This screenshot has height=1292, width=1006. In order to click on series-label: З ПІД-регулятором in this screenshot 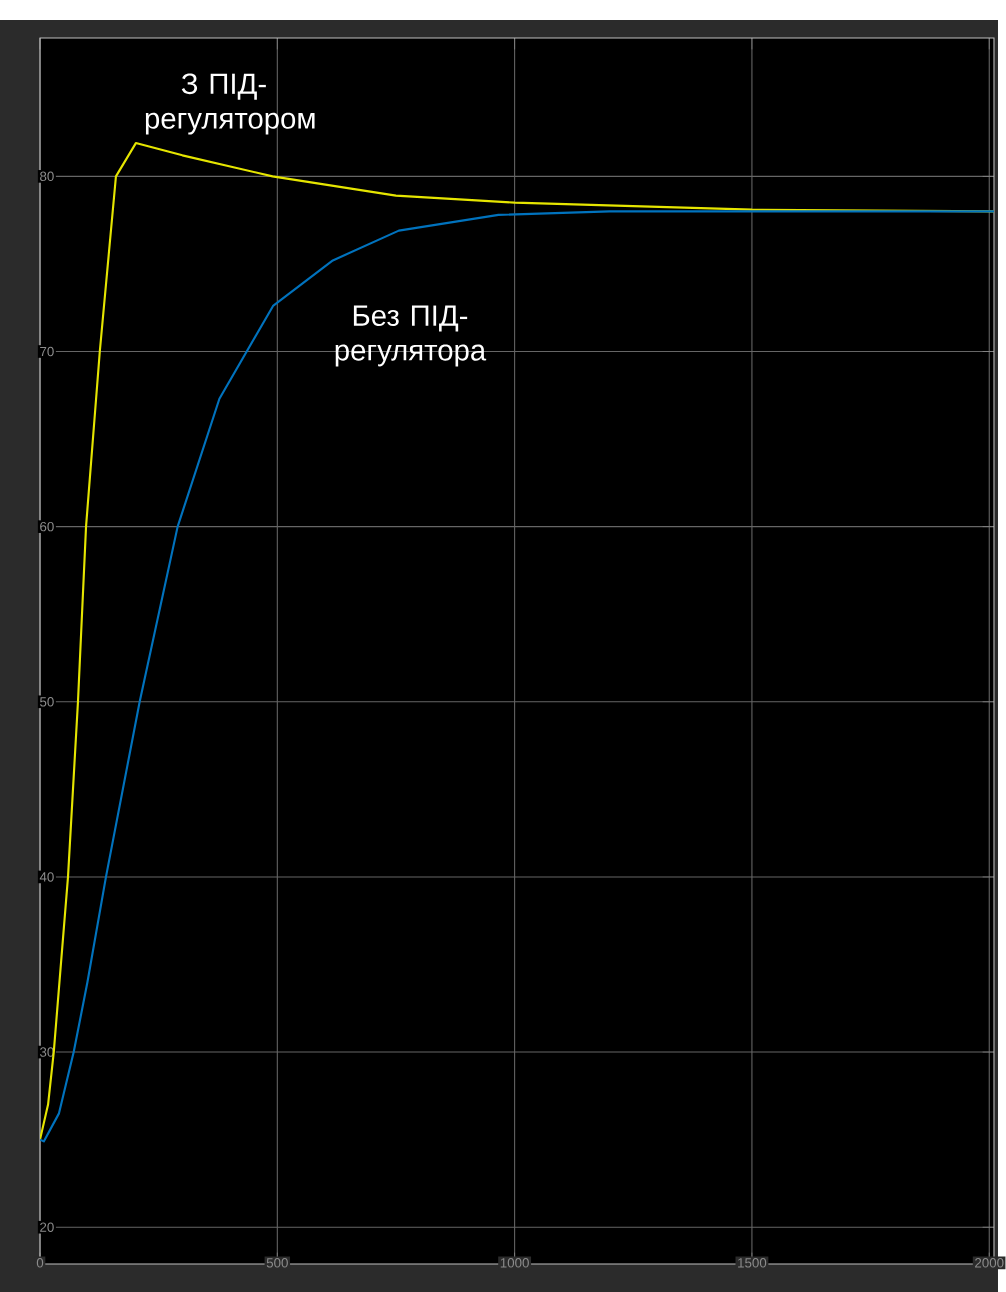, I will do `click(230, 104)`.